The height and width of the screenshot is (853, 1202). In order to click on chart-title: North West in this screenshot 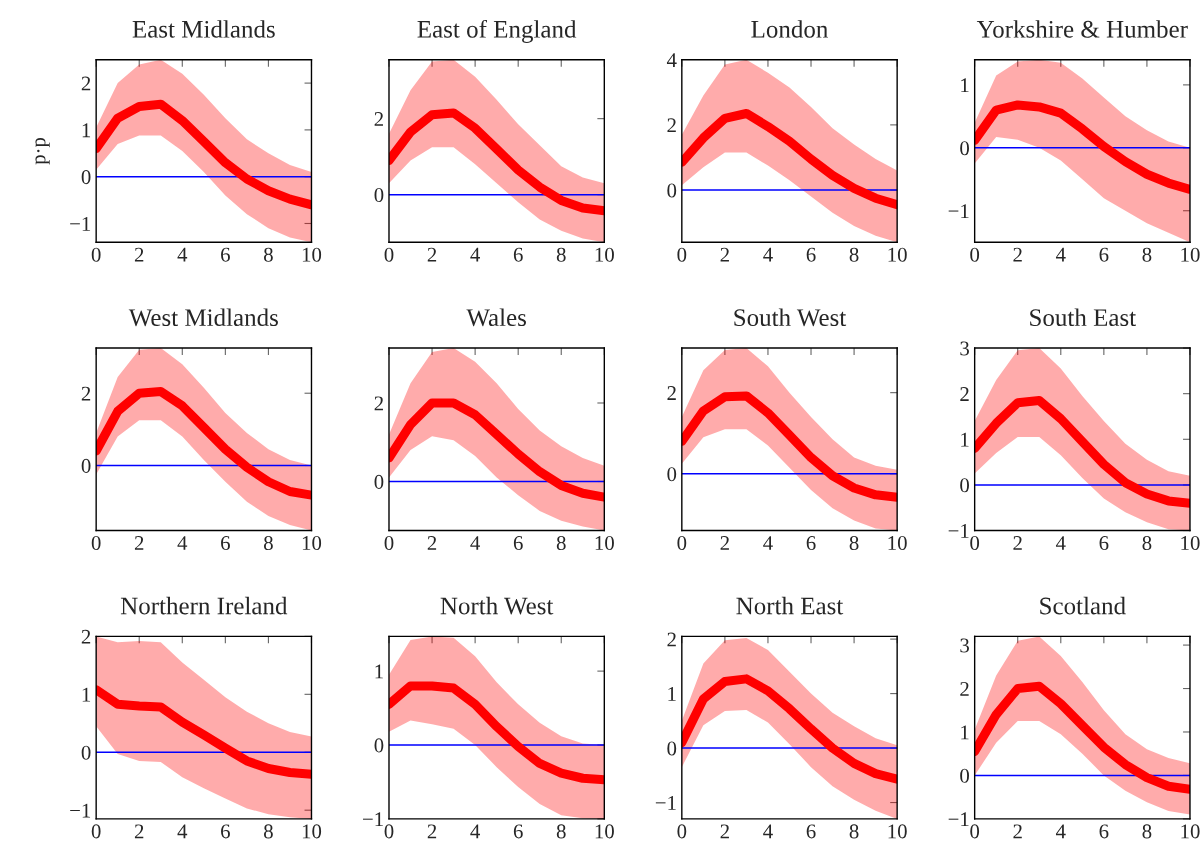, I will do `click(497, 605)`.